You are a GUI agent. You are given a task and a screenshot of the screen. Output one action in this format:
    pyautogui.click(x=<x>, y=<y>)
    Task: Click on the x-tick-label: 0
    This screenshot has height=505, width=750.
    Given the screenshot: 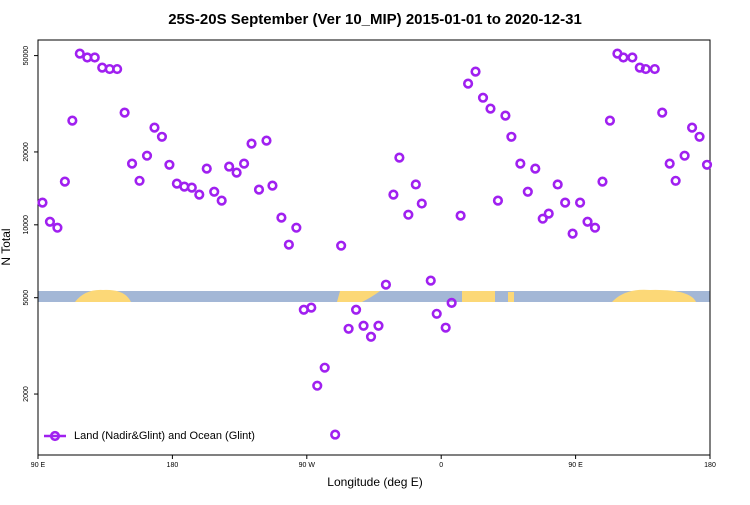 What is the action you would take?
    pyautogui.click(x=441, y=465)
    